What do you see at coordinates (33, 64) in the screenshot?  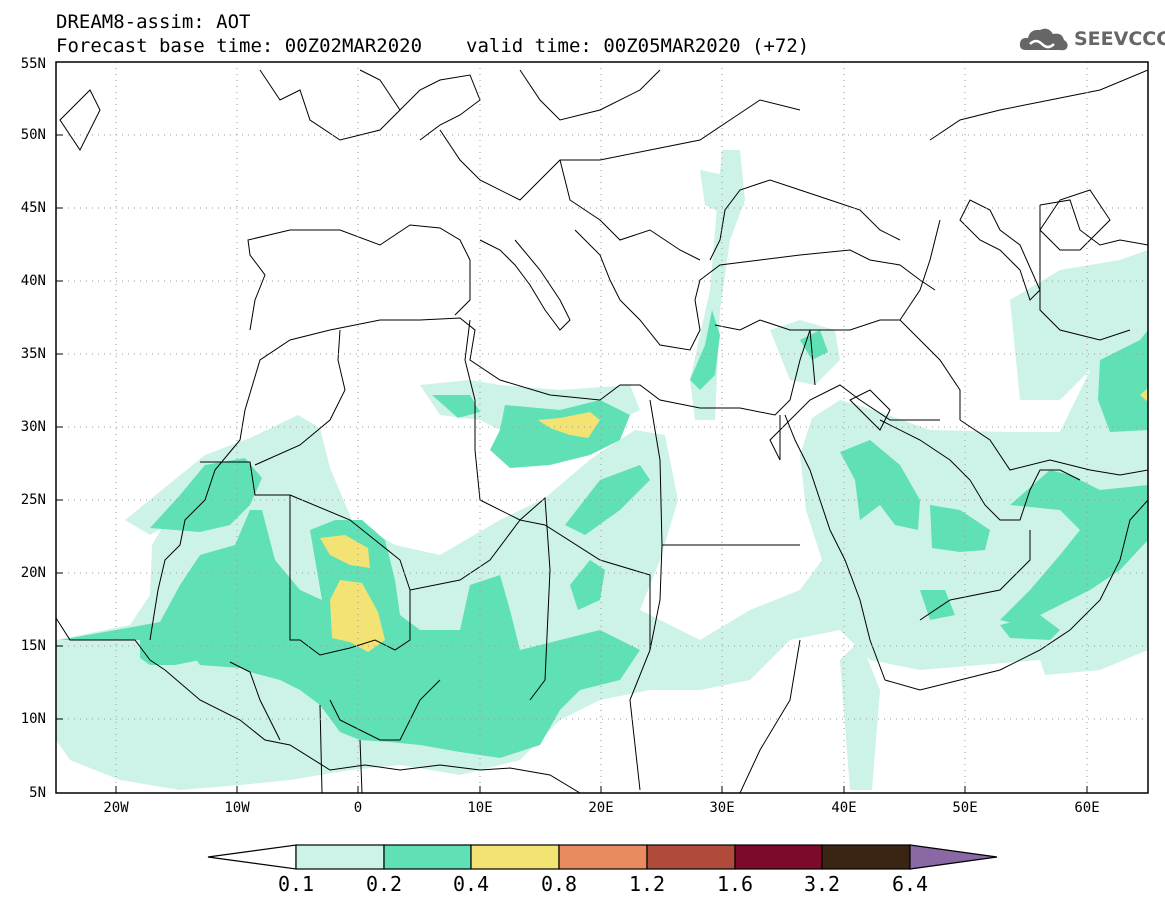 I see `lat-label-55n: 55N` at bounding box center [33, 64].